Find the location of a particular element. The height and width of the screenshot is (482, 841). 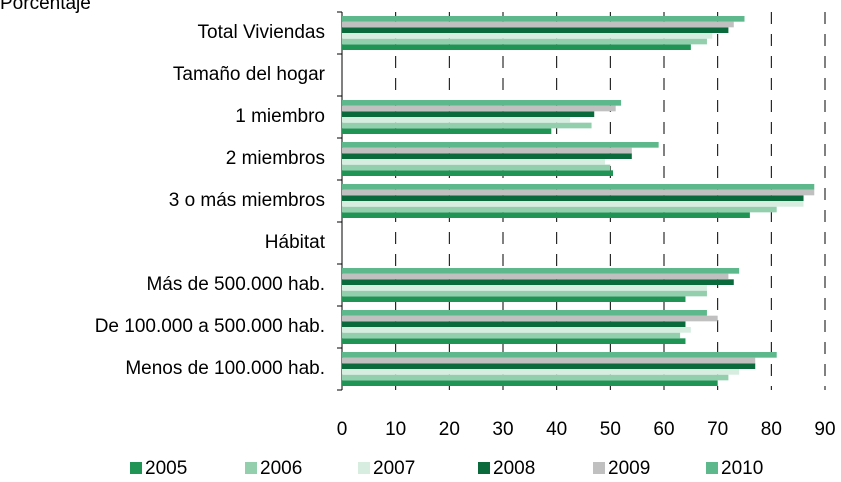

y-tick-label: Hábitat is located at coordinates (295, 242).